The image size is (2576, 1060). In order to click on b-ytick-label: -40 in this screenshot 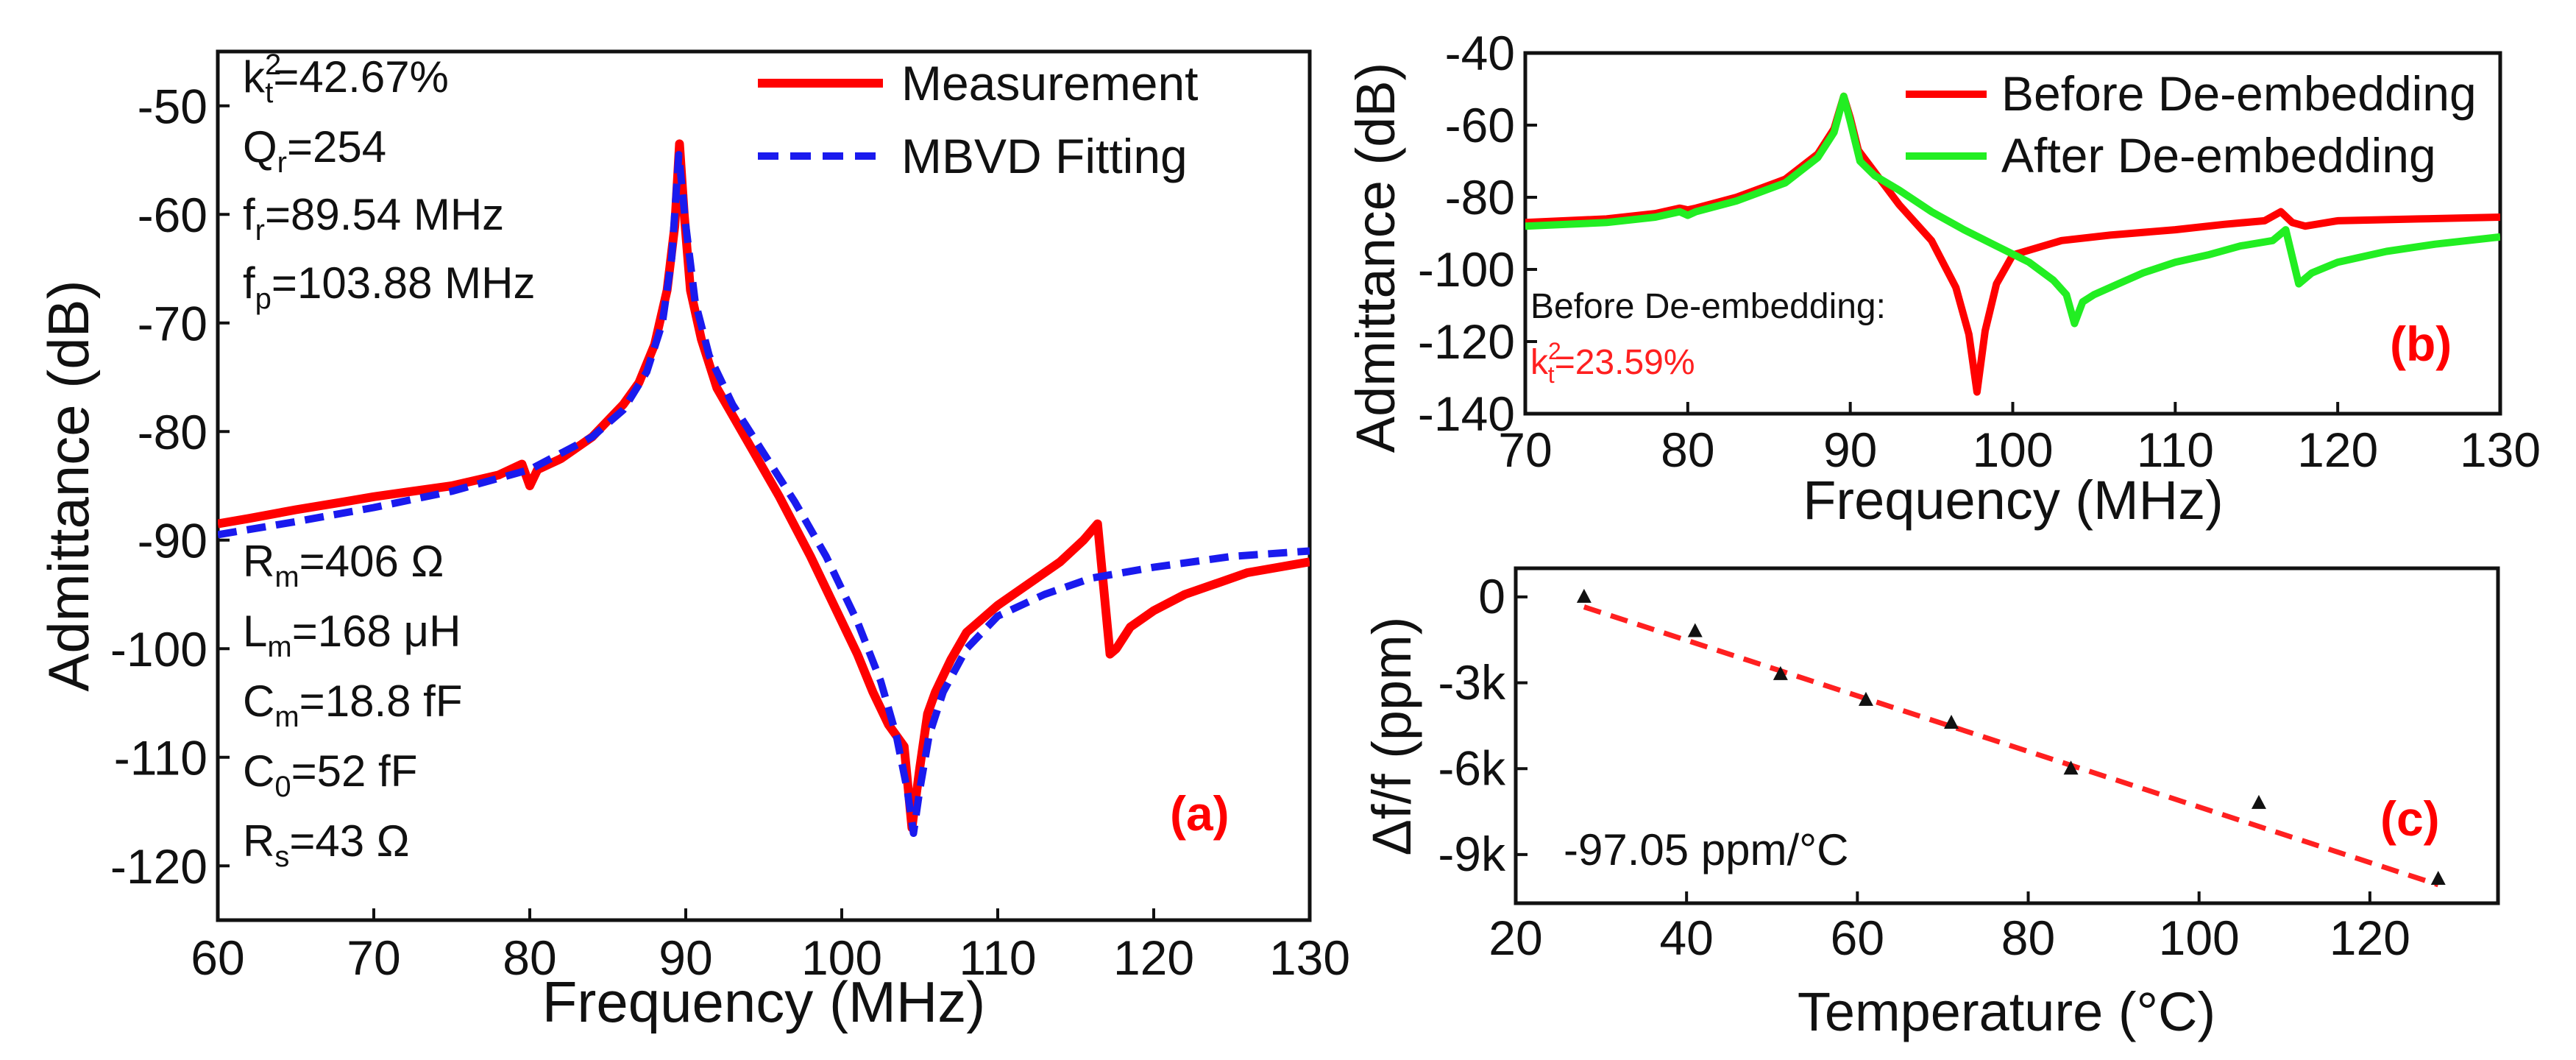, I will do `click(1480, 53)`.